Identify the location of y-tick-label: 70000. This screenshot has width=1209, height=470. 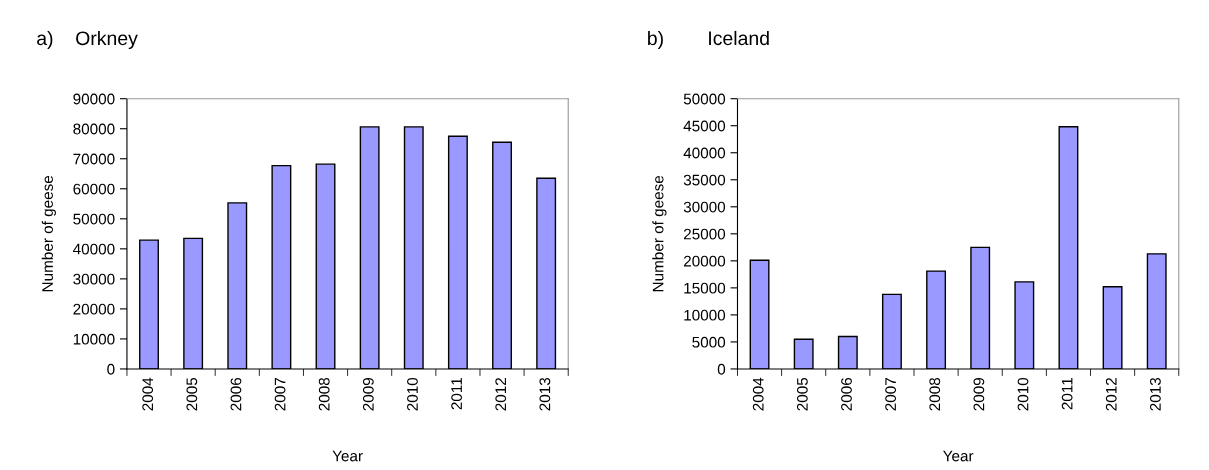
(94, 159).